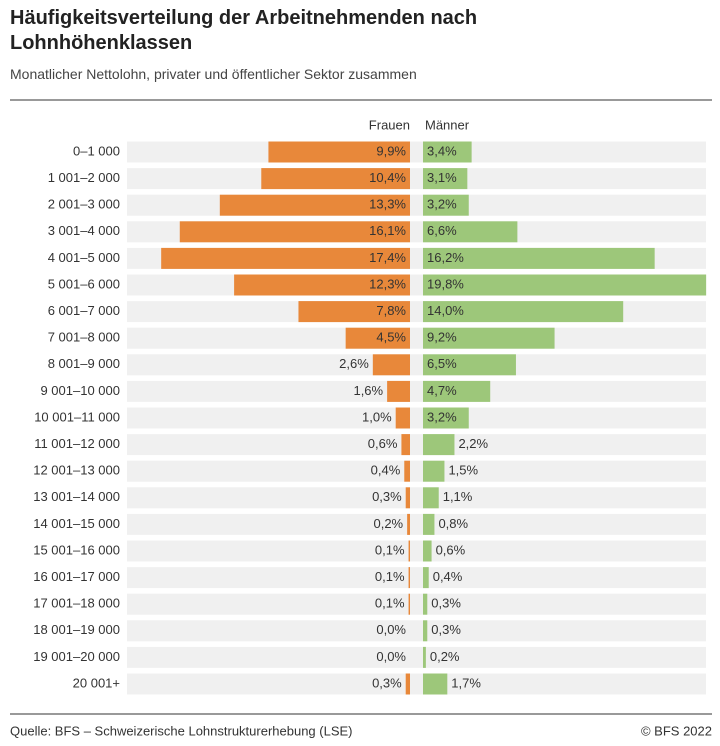  Describe the element at coordinates (442, 363) in the screenshot. I see `value-label: 6,5%` at that location.